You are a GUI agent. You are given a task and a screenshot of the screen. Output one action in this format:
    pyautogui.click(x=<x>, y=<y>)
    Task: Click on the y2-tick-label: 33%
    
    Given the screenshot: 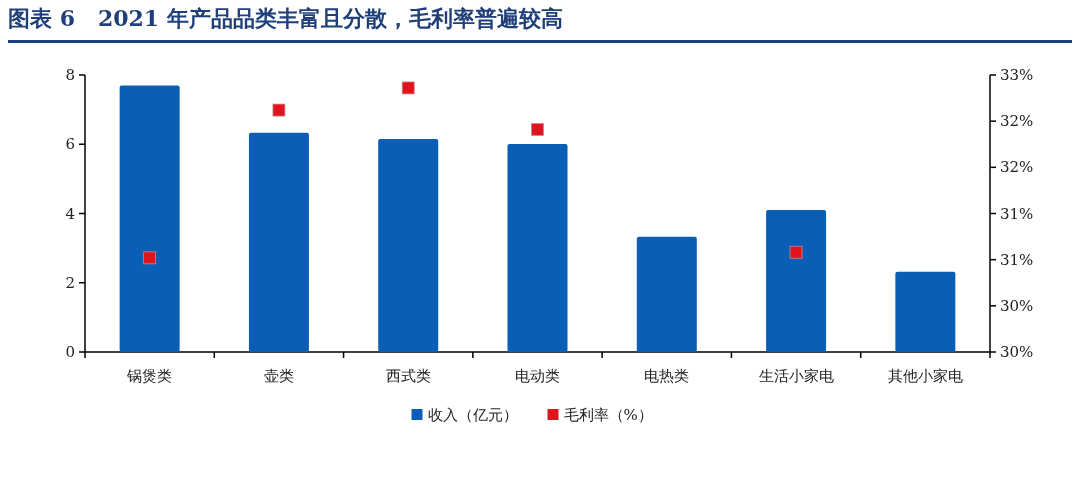 What is the action you would take?
    pyautogui.click(x=1017, y=75)
    